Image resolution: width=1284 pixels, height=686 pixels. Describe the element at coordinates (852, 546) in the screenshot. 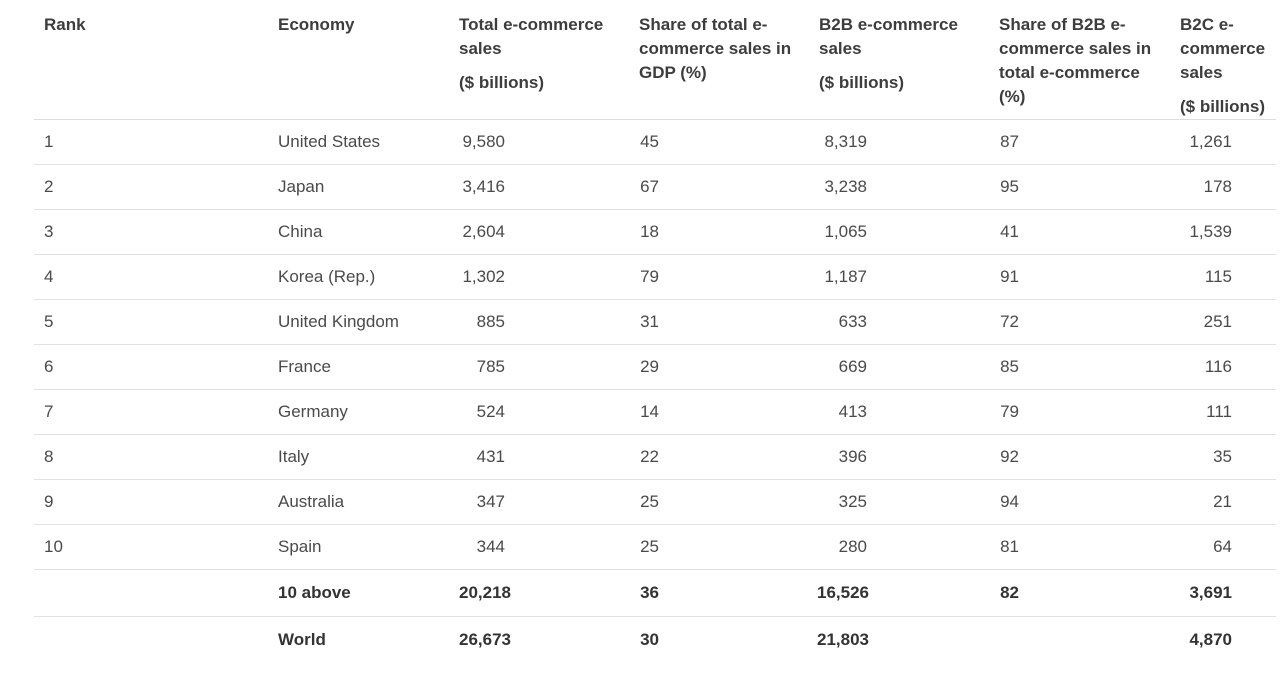

I see `cell-b2b-sales-value: 280` at that location.